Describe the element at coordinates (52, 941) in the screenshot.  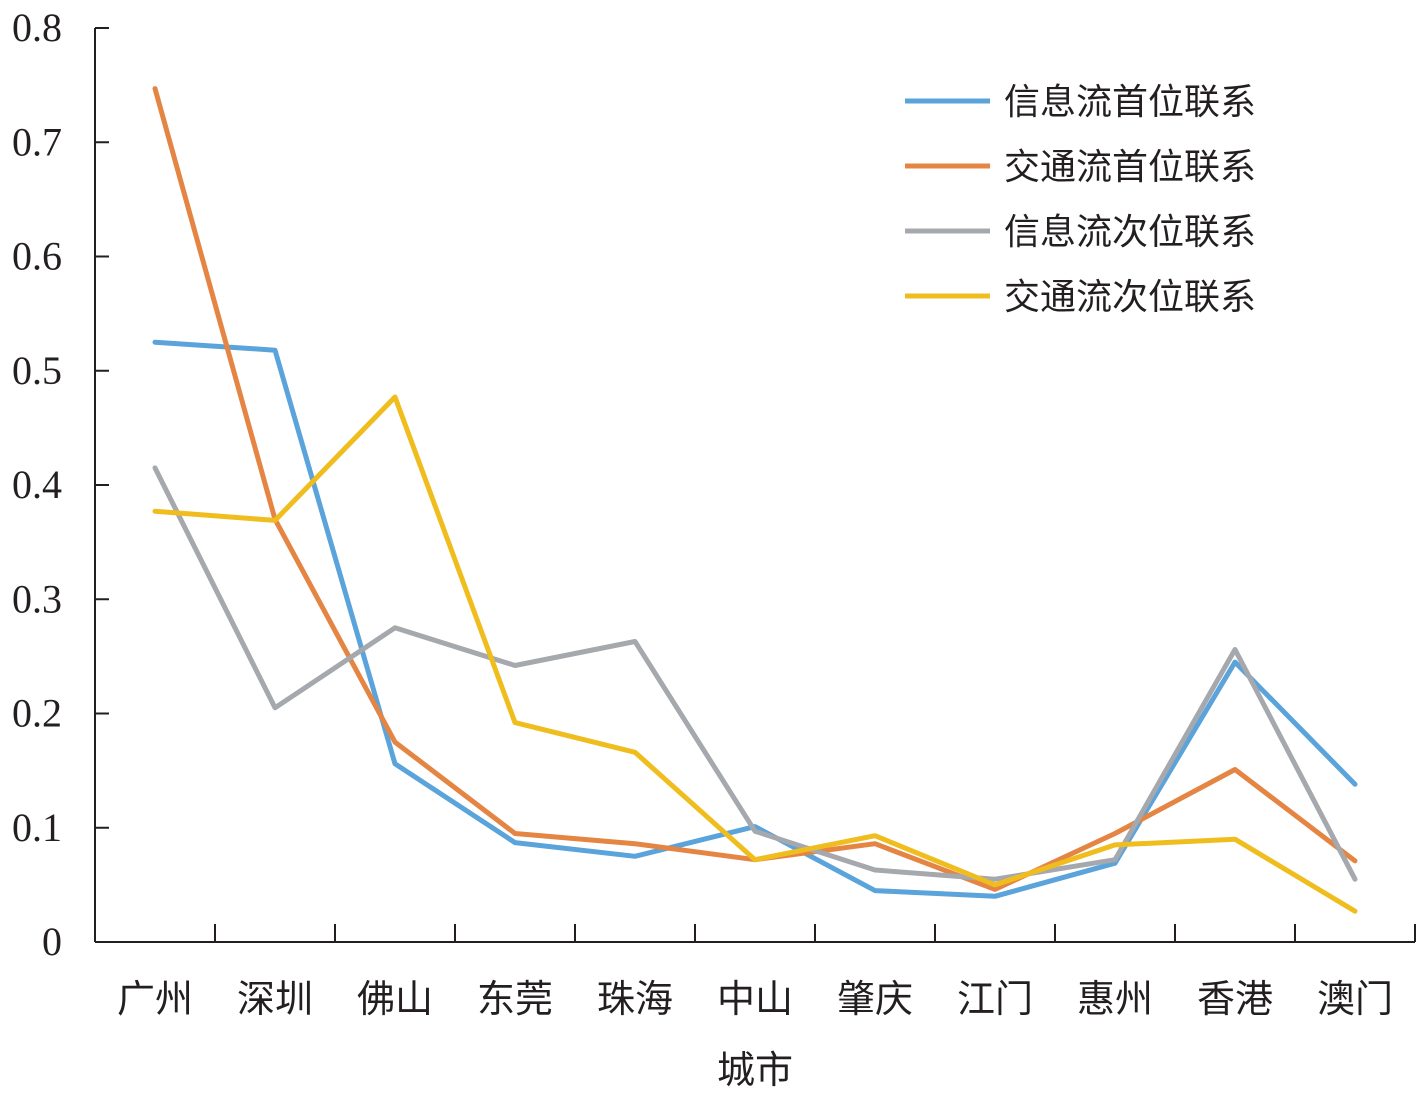
I see `y-tick-label: 0` at that location.